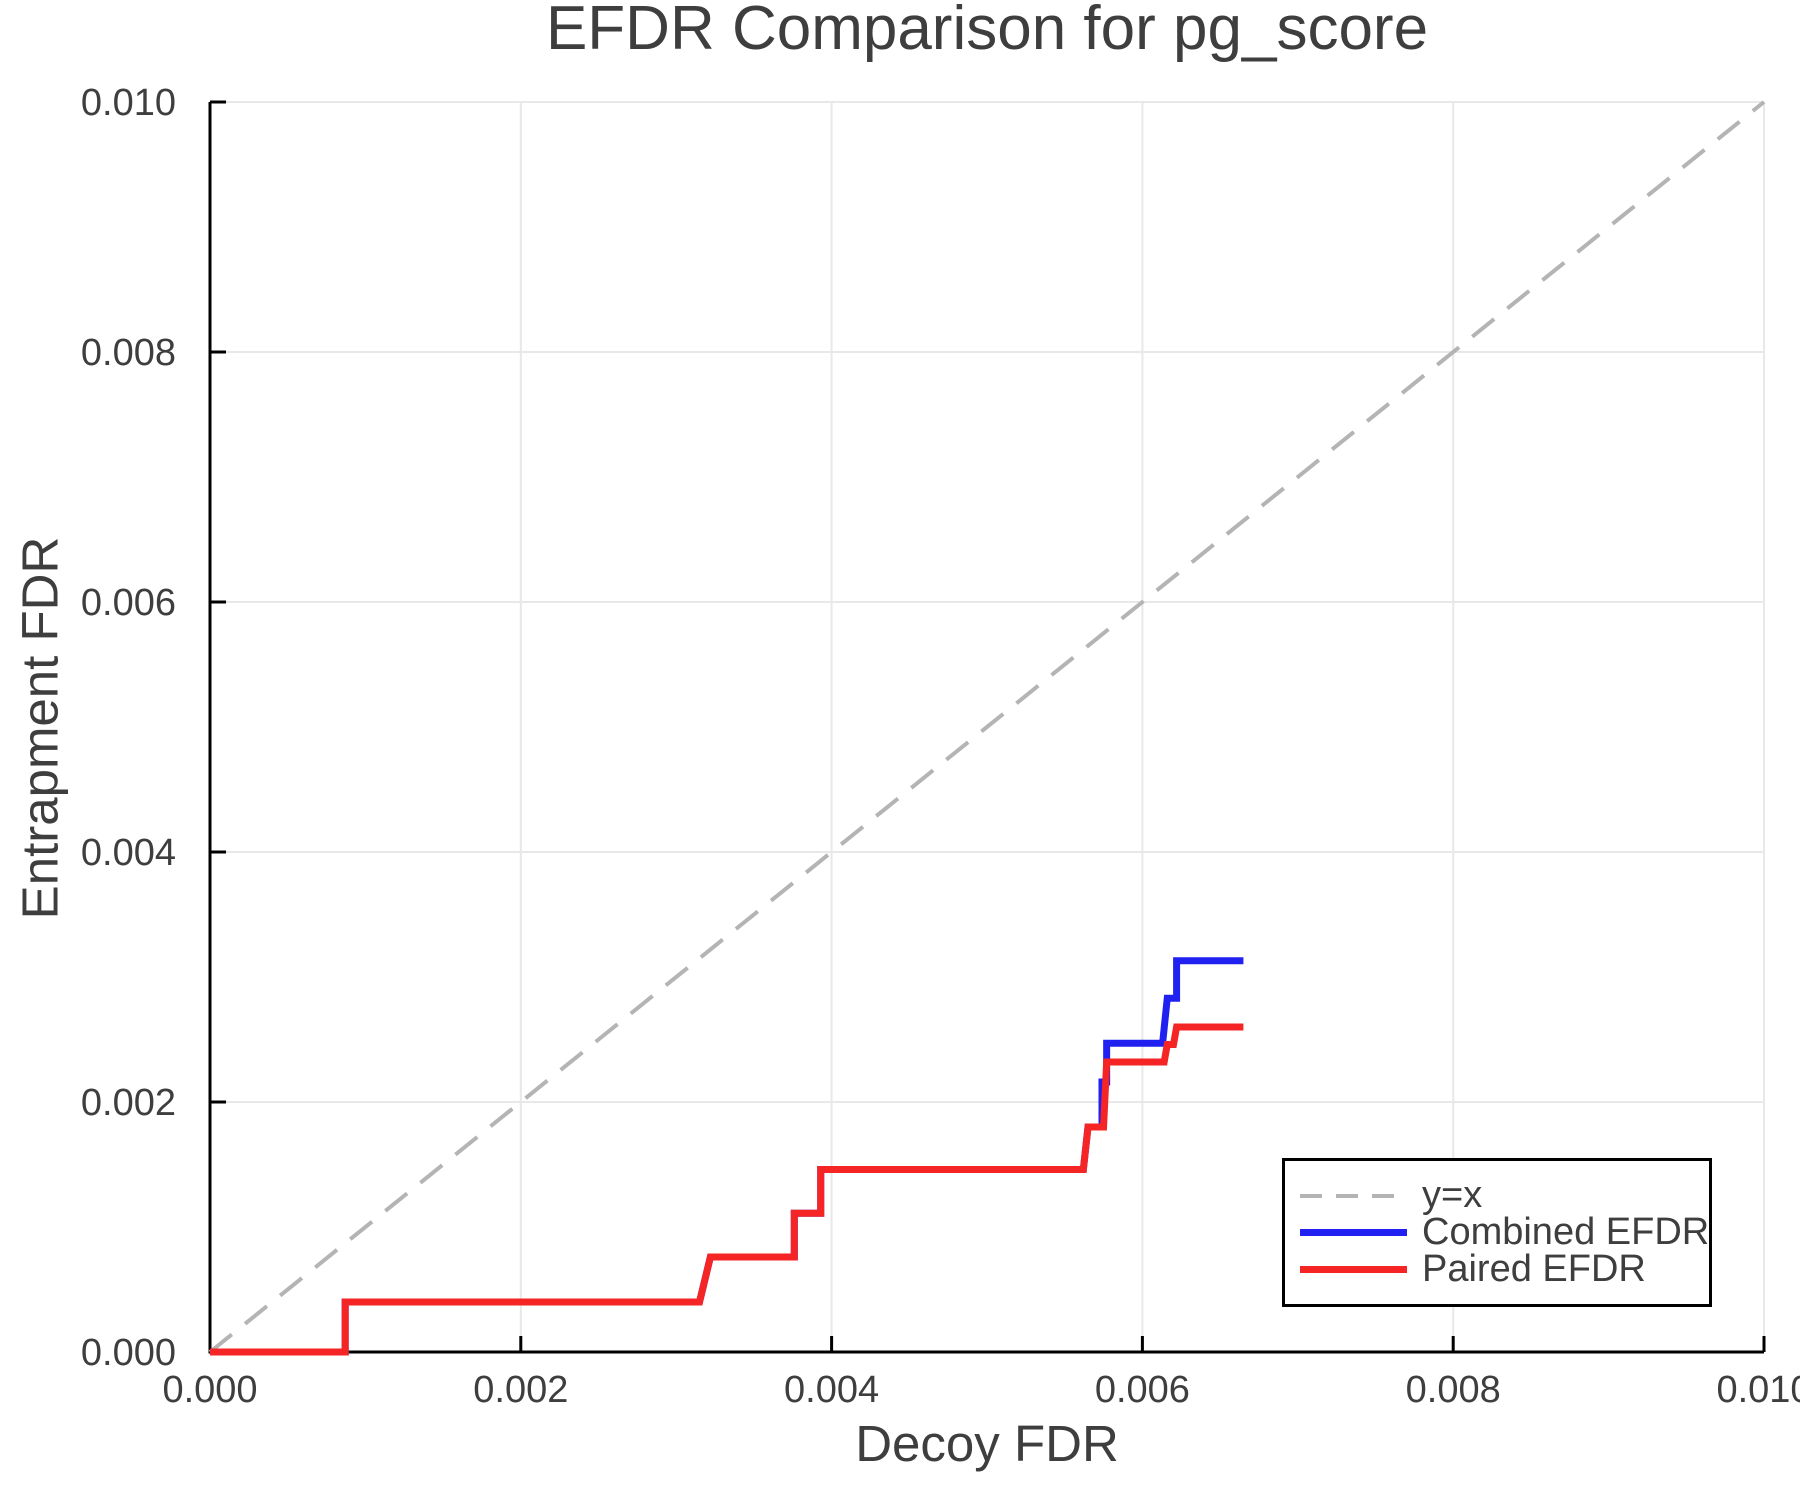 The width and height of the screenshot is (1800, 1500). What do you see at coordinates (128, 353) in the screenshot?
I see `y-tick-label: 0.008` at bounding box center [128, 353].